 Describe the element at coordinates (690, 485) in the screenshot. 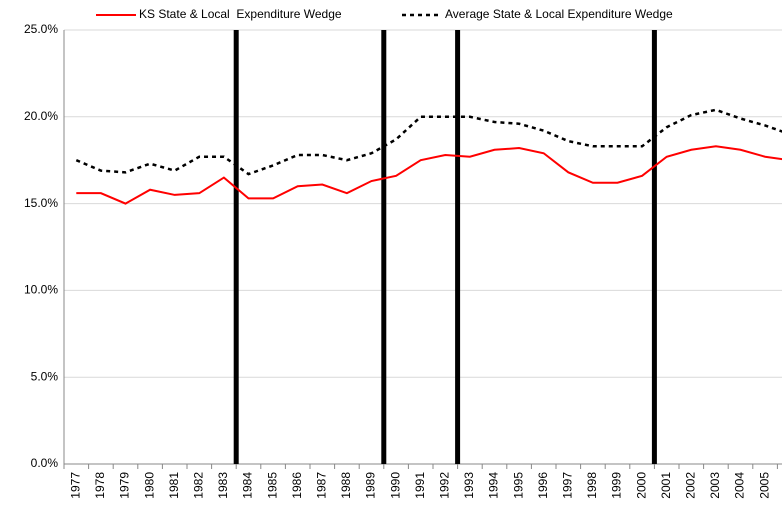

I see `x-tick-label: 2002` at that location.